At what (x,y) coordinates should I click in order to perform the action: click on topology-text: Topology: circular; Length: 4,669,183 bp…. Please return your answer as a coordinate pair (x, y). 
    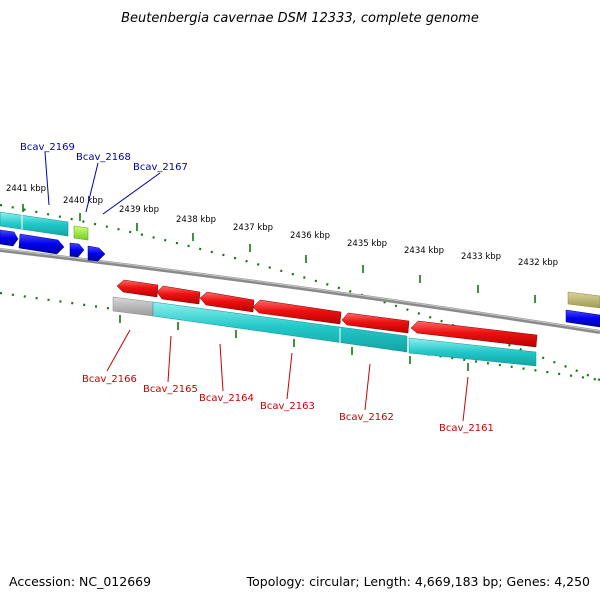
    Looking at the image, I should click on (418, 581).